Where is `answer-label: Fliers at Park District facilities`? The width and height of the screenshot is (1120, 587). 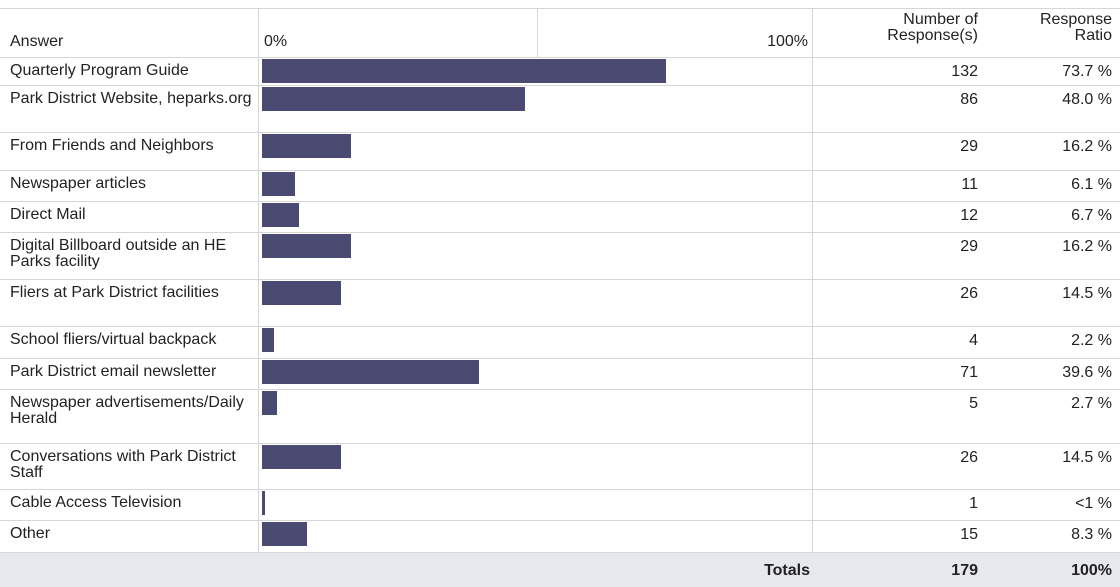
answer-label: Fliers at Park District facilities is located at coordinates (114, 292).